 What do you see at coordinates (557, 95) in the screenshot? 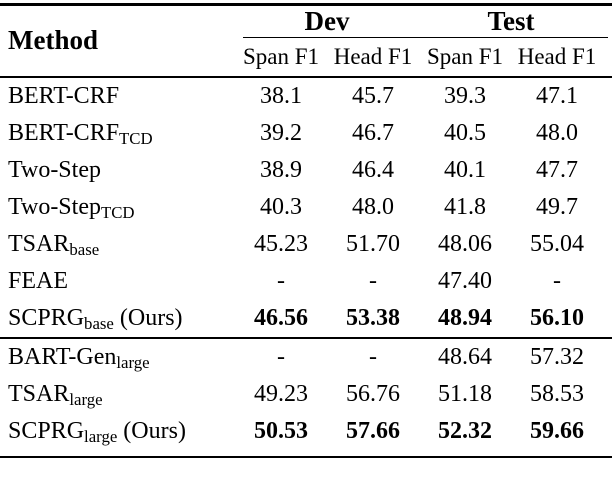
I see `test-head-f1-value: 47.1` at bounding box center [557, 95].